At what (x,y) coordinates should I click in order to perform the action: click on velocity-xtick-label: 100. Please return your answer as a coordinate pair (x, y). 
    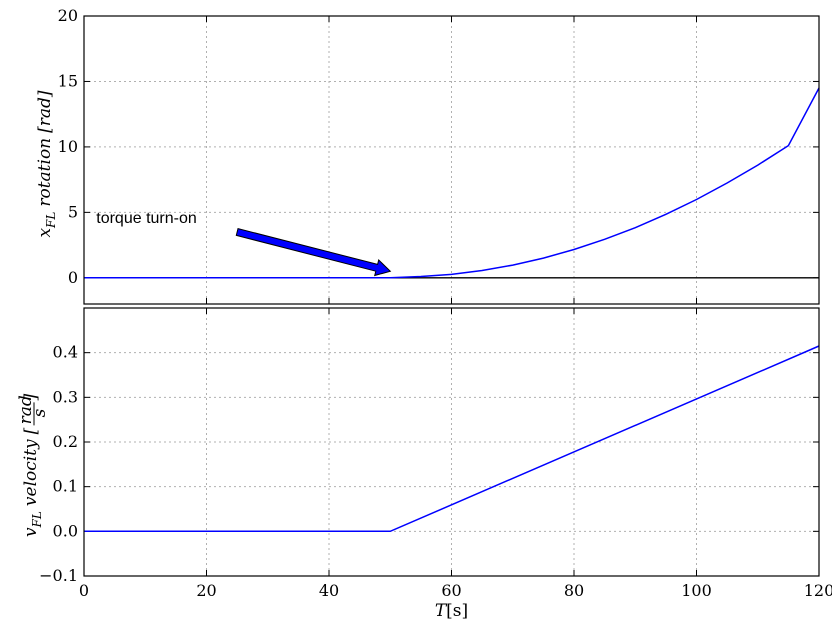
    Looking at the image, I should click on (696, 590).